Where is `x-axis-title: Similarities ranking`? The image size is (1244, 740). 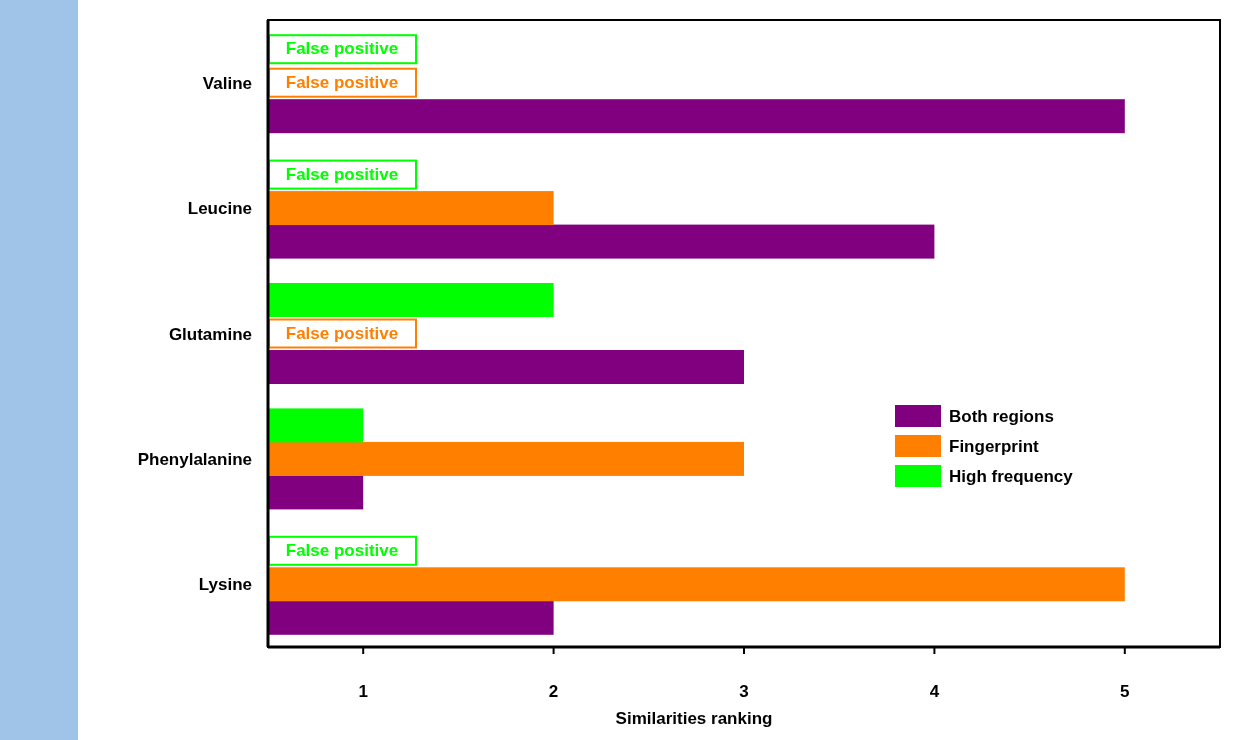 x-axis-title: Similarities ranking is located at coordinates (694, 718).